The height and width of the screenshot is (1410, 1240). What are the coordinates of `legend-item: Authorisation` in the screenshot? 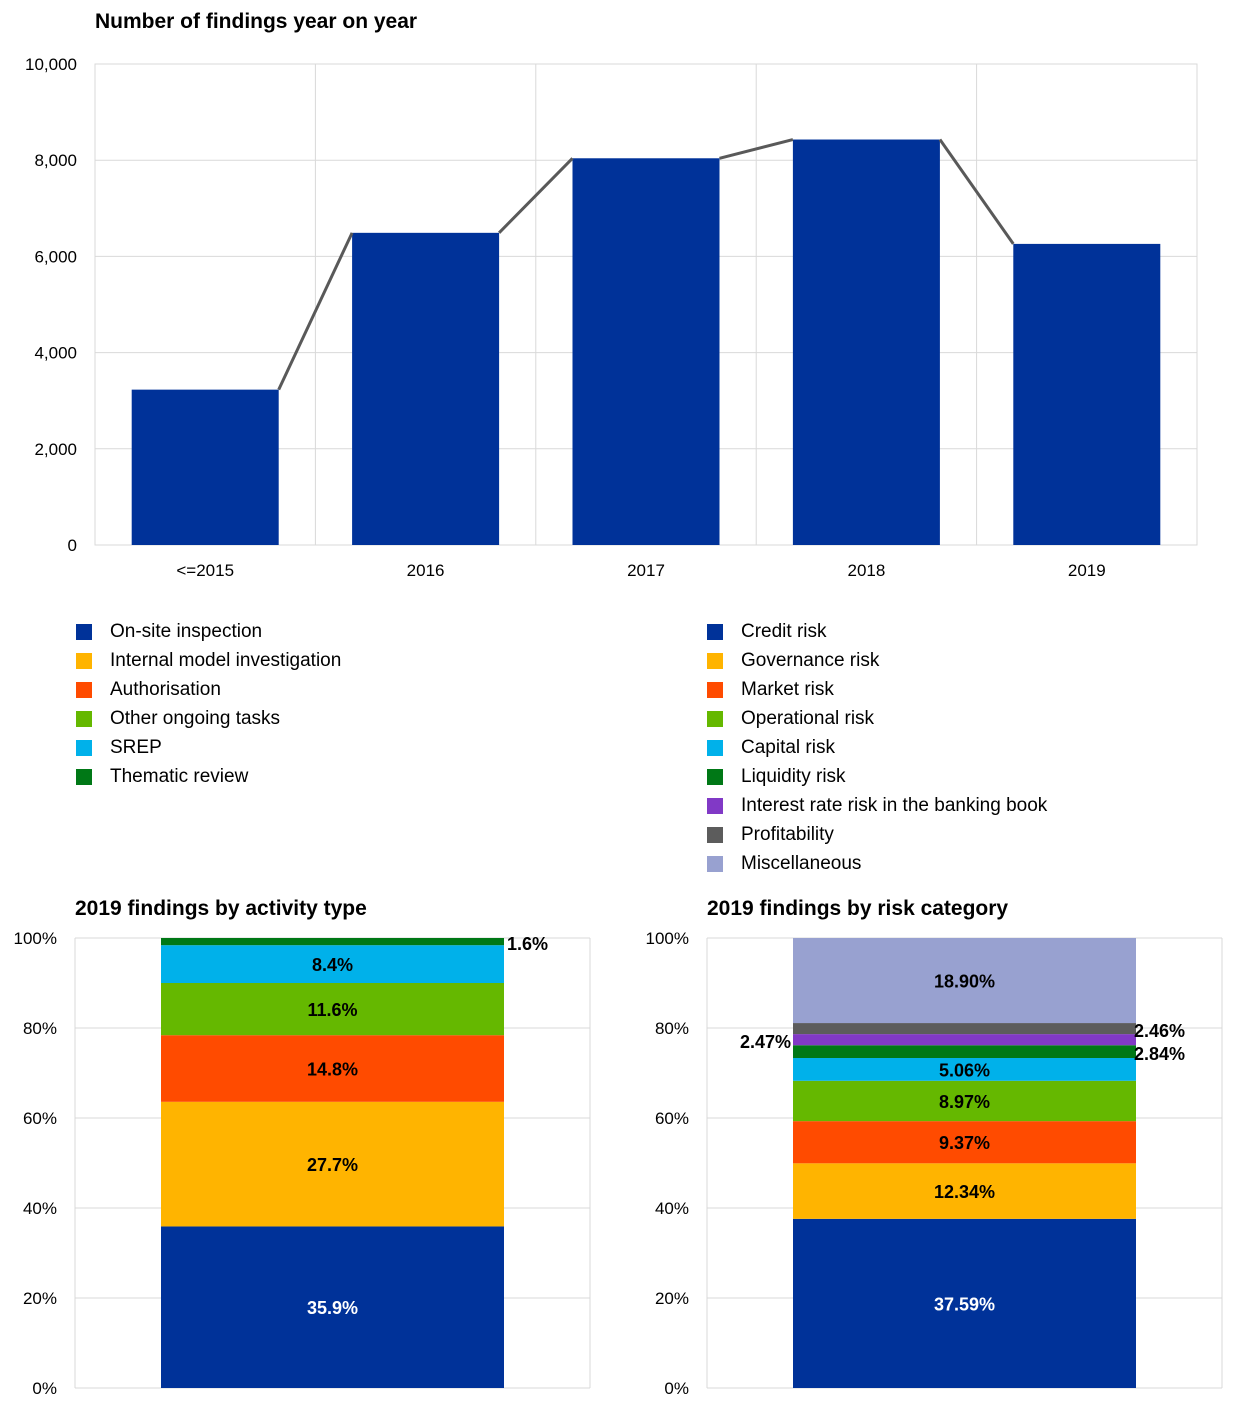 It's located at (208, 689).